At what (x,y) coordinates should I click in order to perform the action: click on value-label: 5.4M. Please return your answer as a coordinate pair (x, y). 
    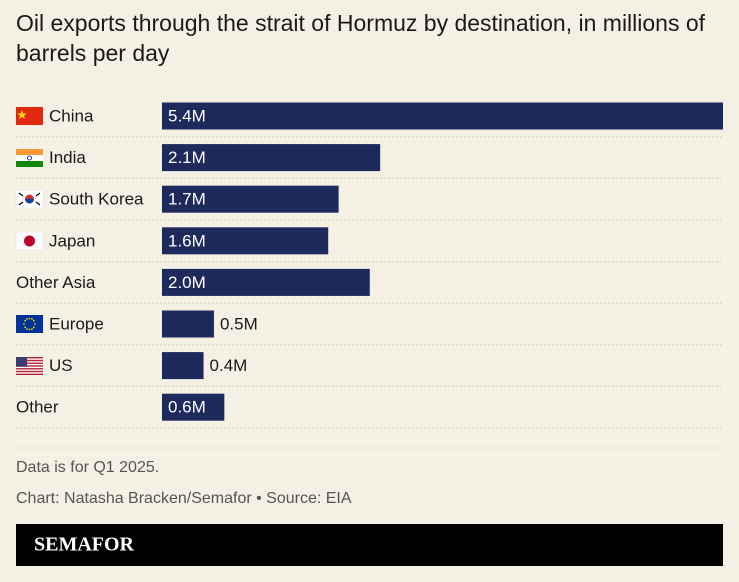
    Looking at the image, I should click on (187, 115).